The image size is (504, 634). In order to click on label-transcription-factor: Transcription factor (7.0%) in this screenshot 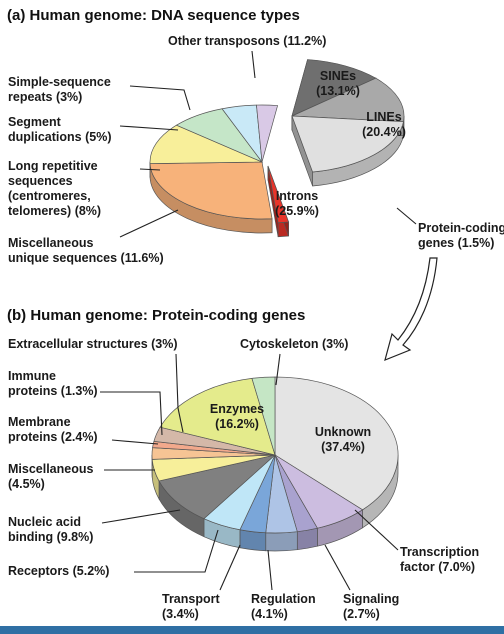, I will do `click(439, 559)`.